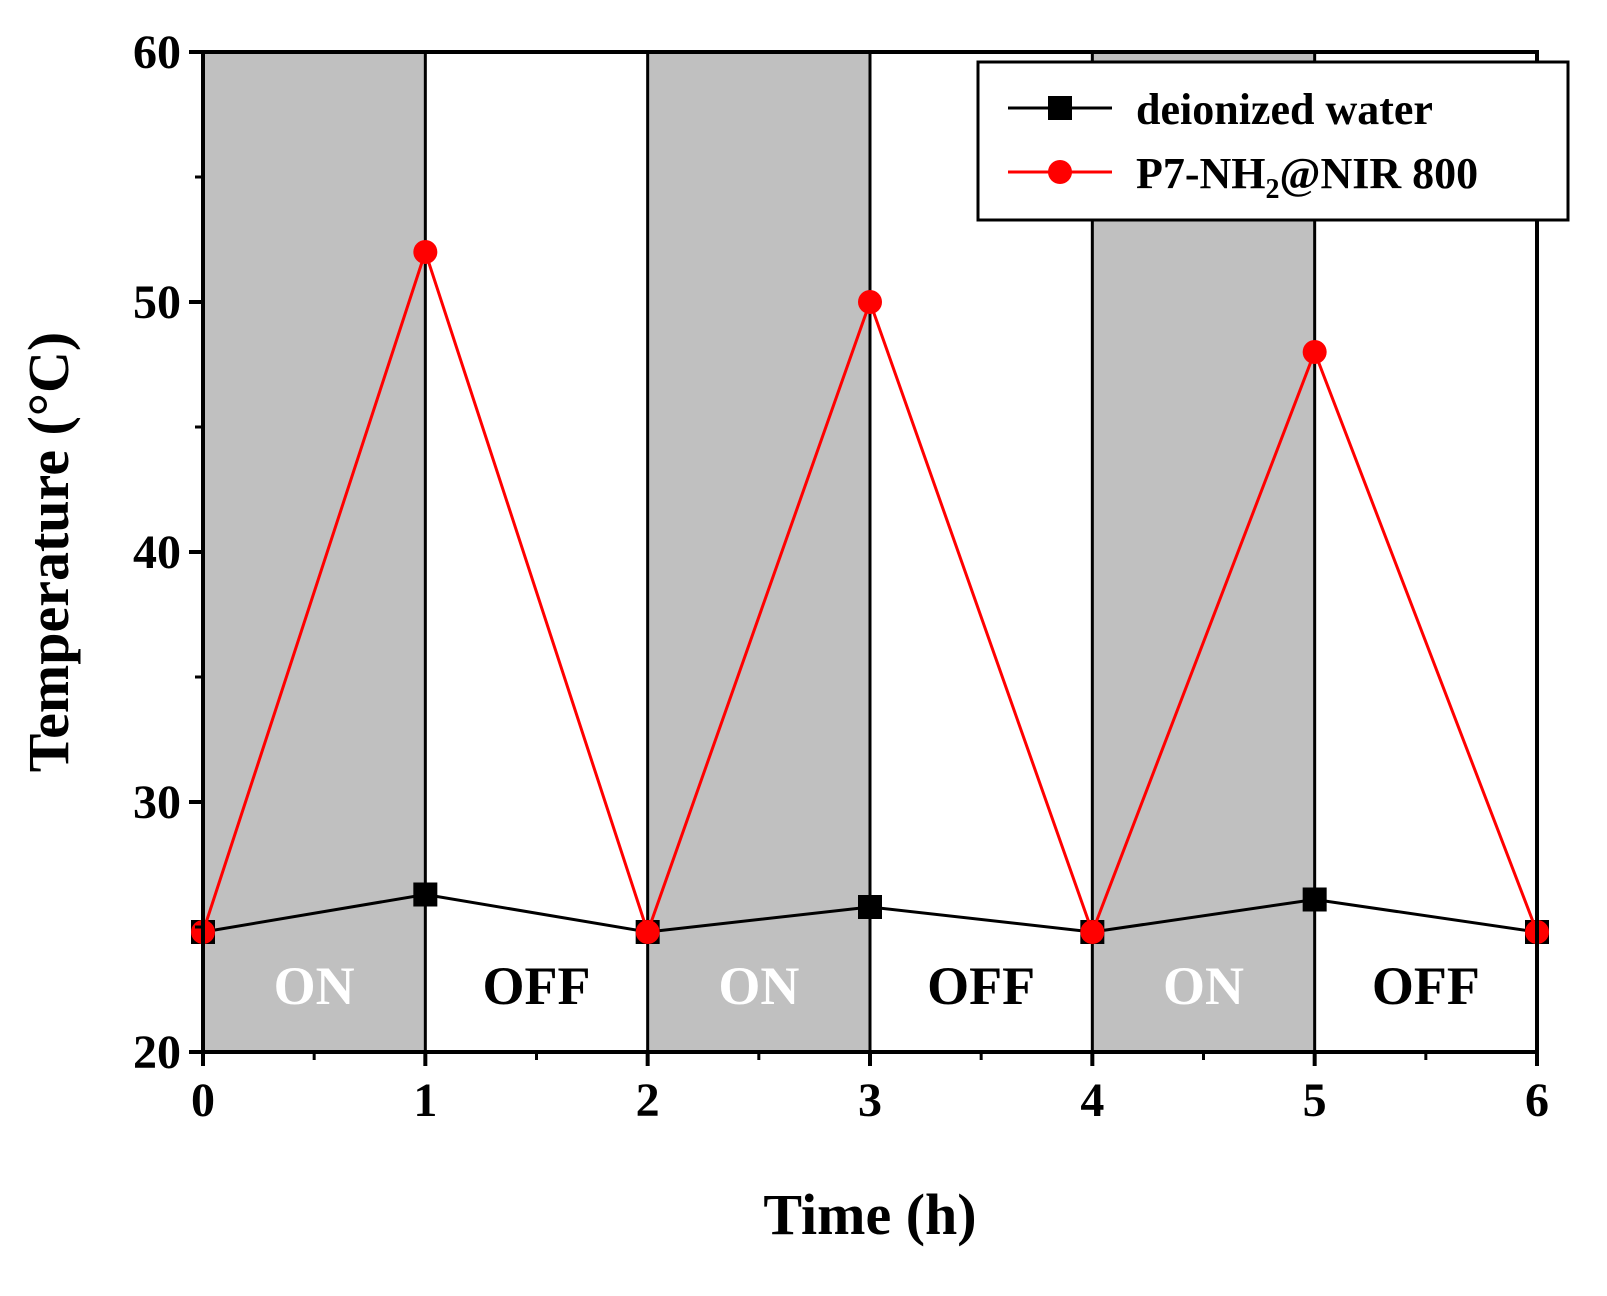  Describe the element at coordinates (870, 1100) in the screenshot. I see `x-tick-label-3: 3` at that location.